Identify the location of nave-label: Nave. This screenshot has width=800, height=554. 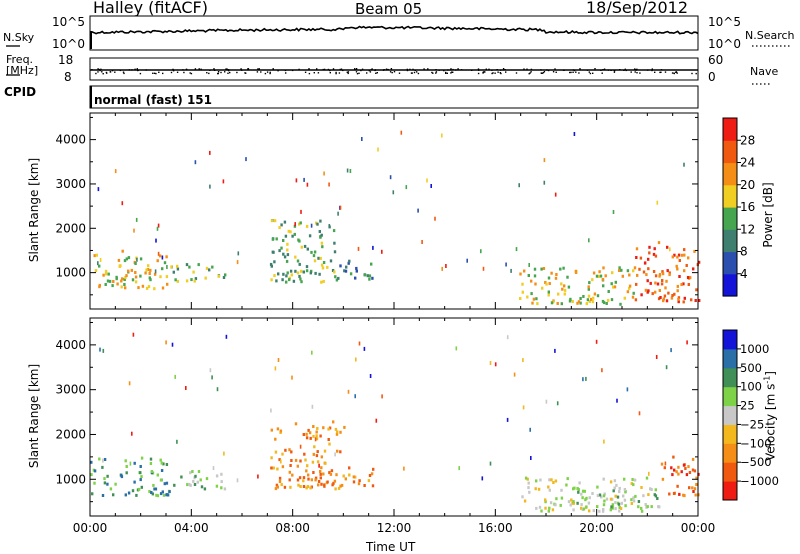
(764, 71).